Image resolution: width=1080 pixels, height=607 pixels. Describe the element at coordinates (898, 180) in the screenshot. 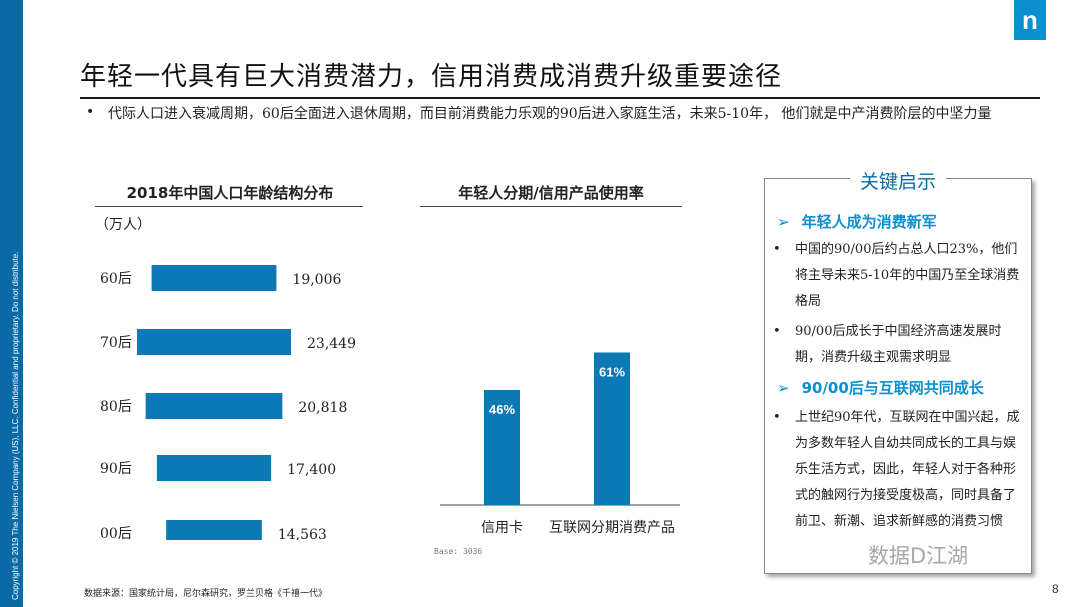

I see `insights-title: 关键启示` at that location.